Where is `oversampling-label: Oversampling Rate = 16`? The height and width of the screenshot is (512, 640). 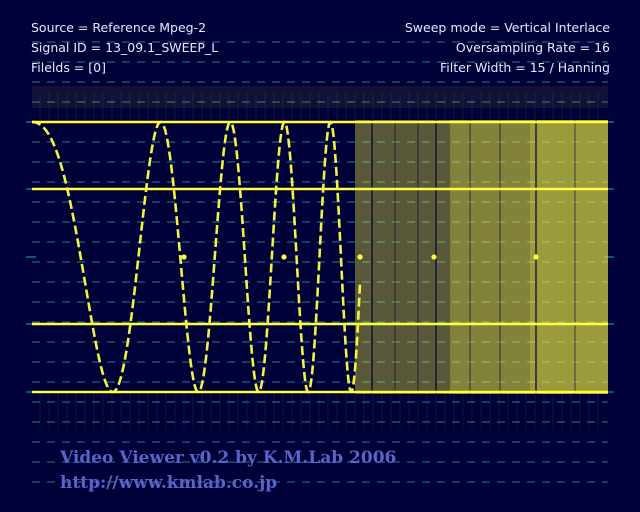 oversampling-label: Oversampling Rate = 16 is located at coordinates (532, 47).